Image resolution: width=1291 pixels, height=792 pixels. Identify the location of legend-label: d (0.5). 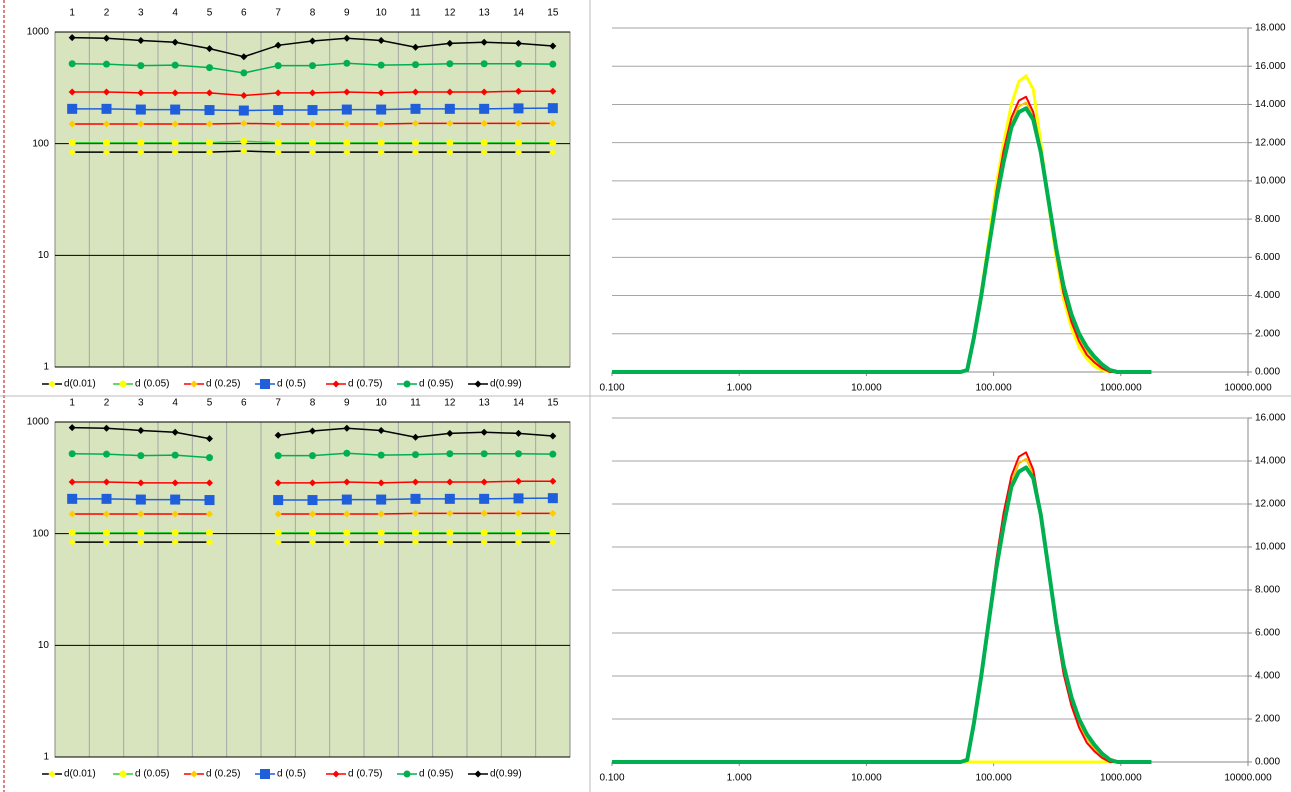
(291, 384).